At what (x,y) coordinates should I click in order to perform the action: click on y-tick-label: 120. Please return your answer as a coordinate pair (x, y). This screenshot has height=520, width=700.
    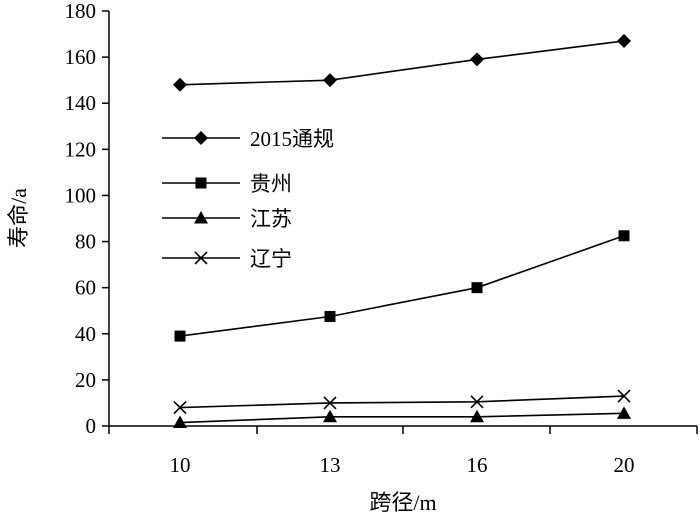
    Looking at the image, I should click on (81, 149).